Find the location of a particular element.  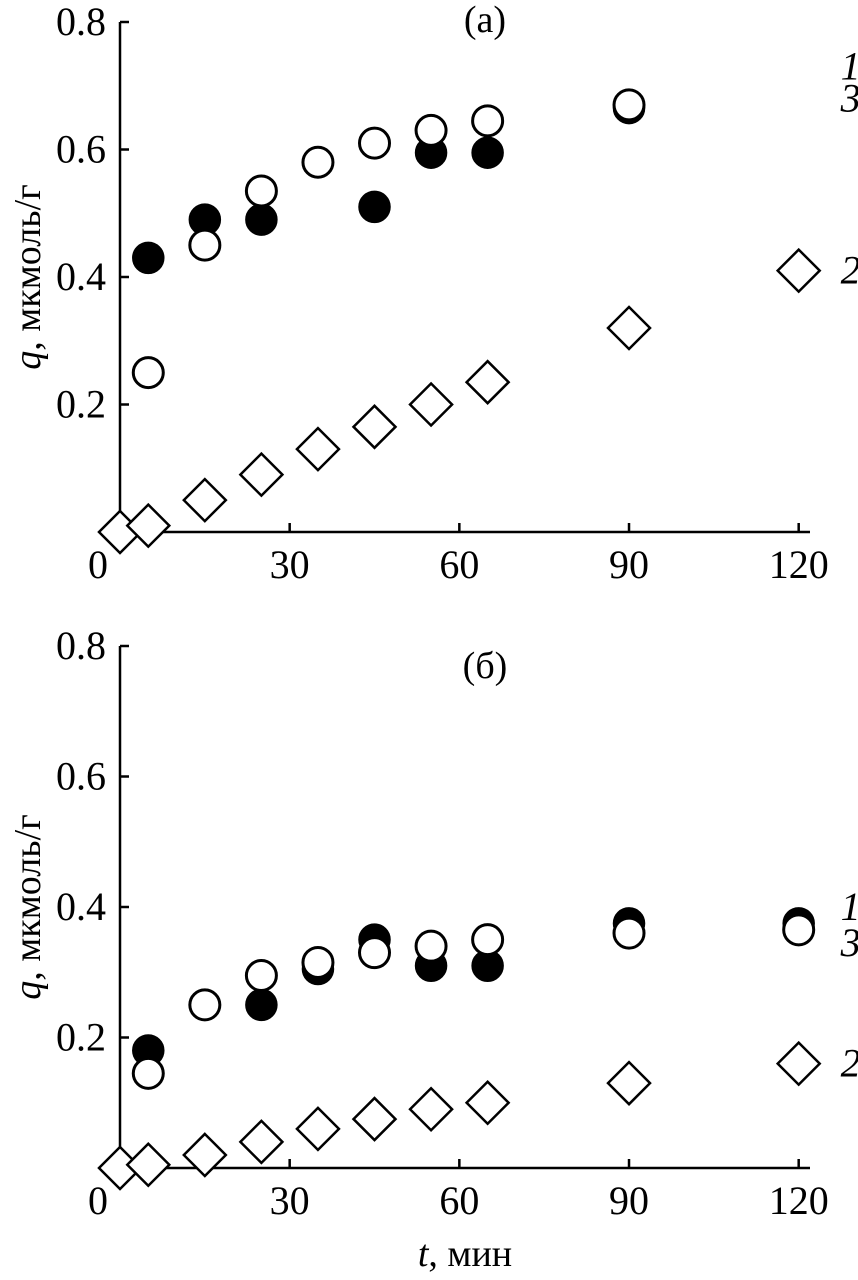

panel-label: (а) is located at coordinates (485, 20).